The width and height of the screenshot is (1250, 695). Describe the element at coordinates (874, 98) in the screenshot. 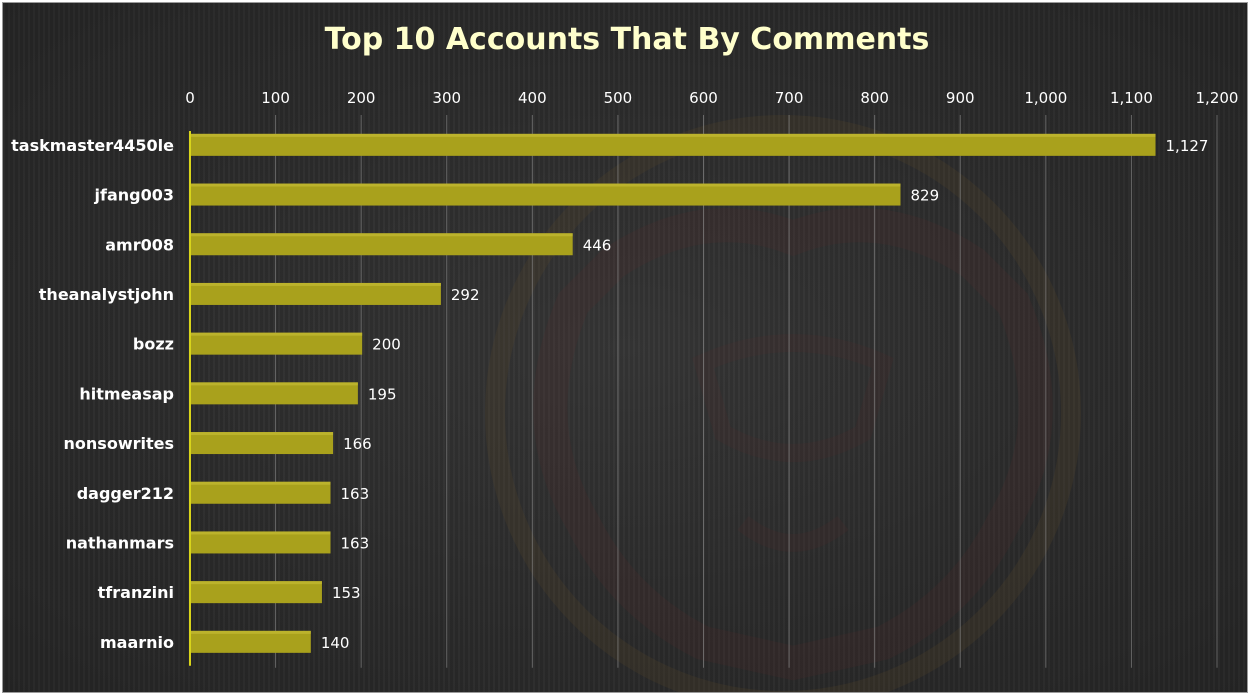

I see `x-tick-label: 800` at that location.